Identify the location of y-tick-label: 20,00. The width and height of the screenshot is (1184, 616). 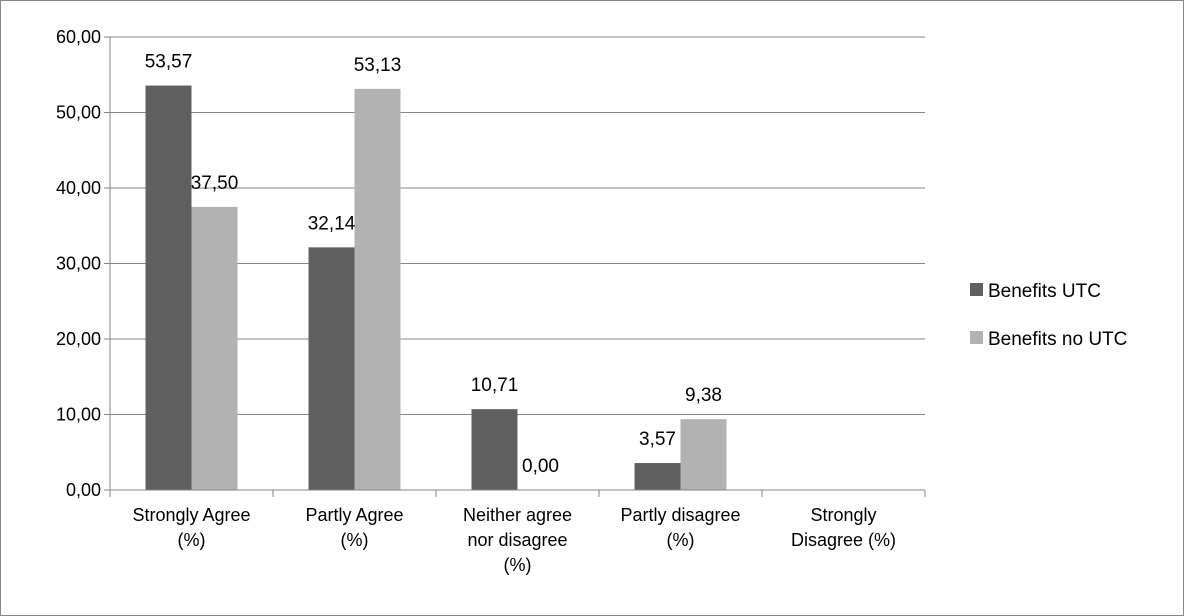
(78, 339).